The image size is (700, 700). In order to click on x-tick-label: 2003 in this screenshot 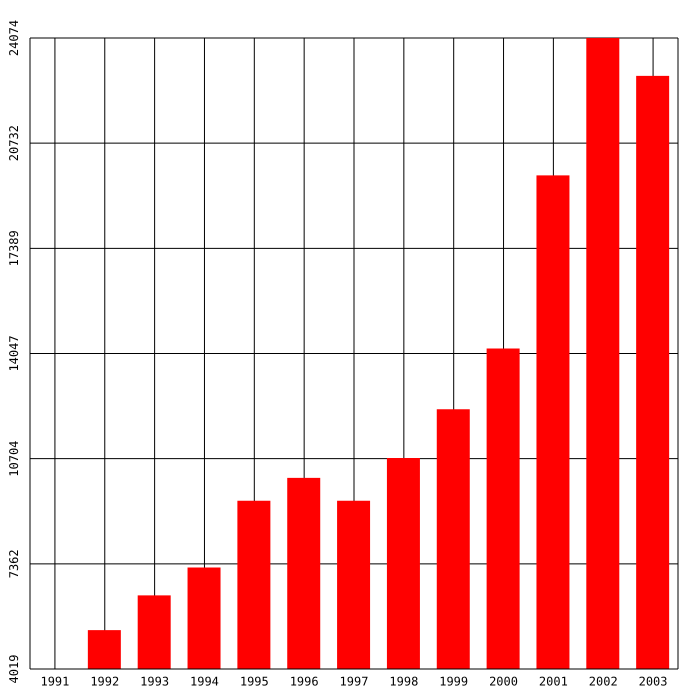, I will do `click(653, 681)`.